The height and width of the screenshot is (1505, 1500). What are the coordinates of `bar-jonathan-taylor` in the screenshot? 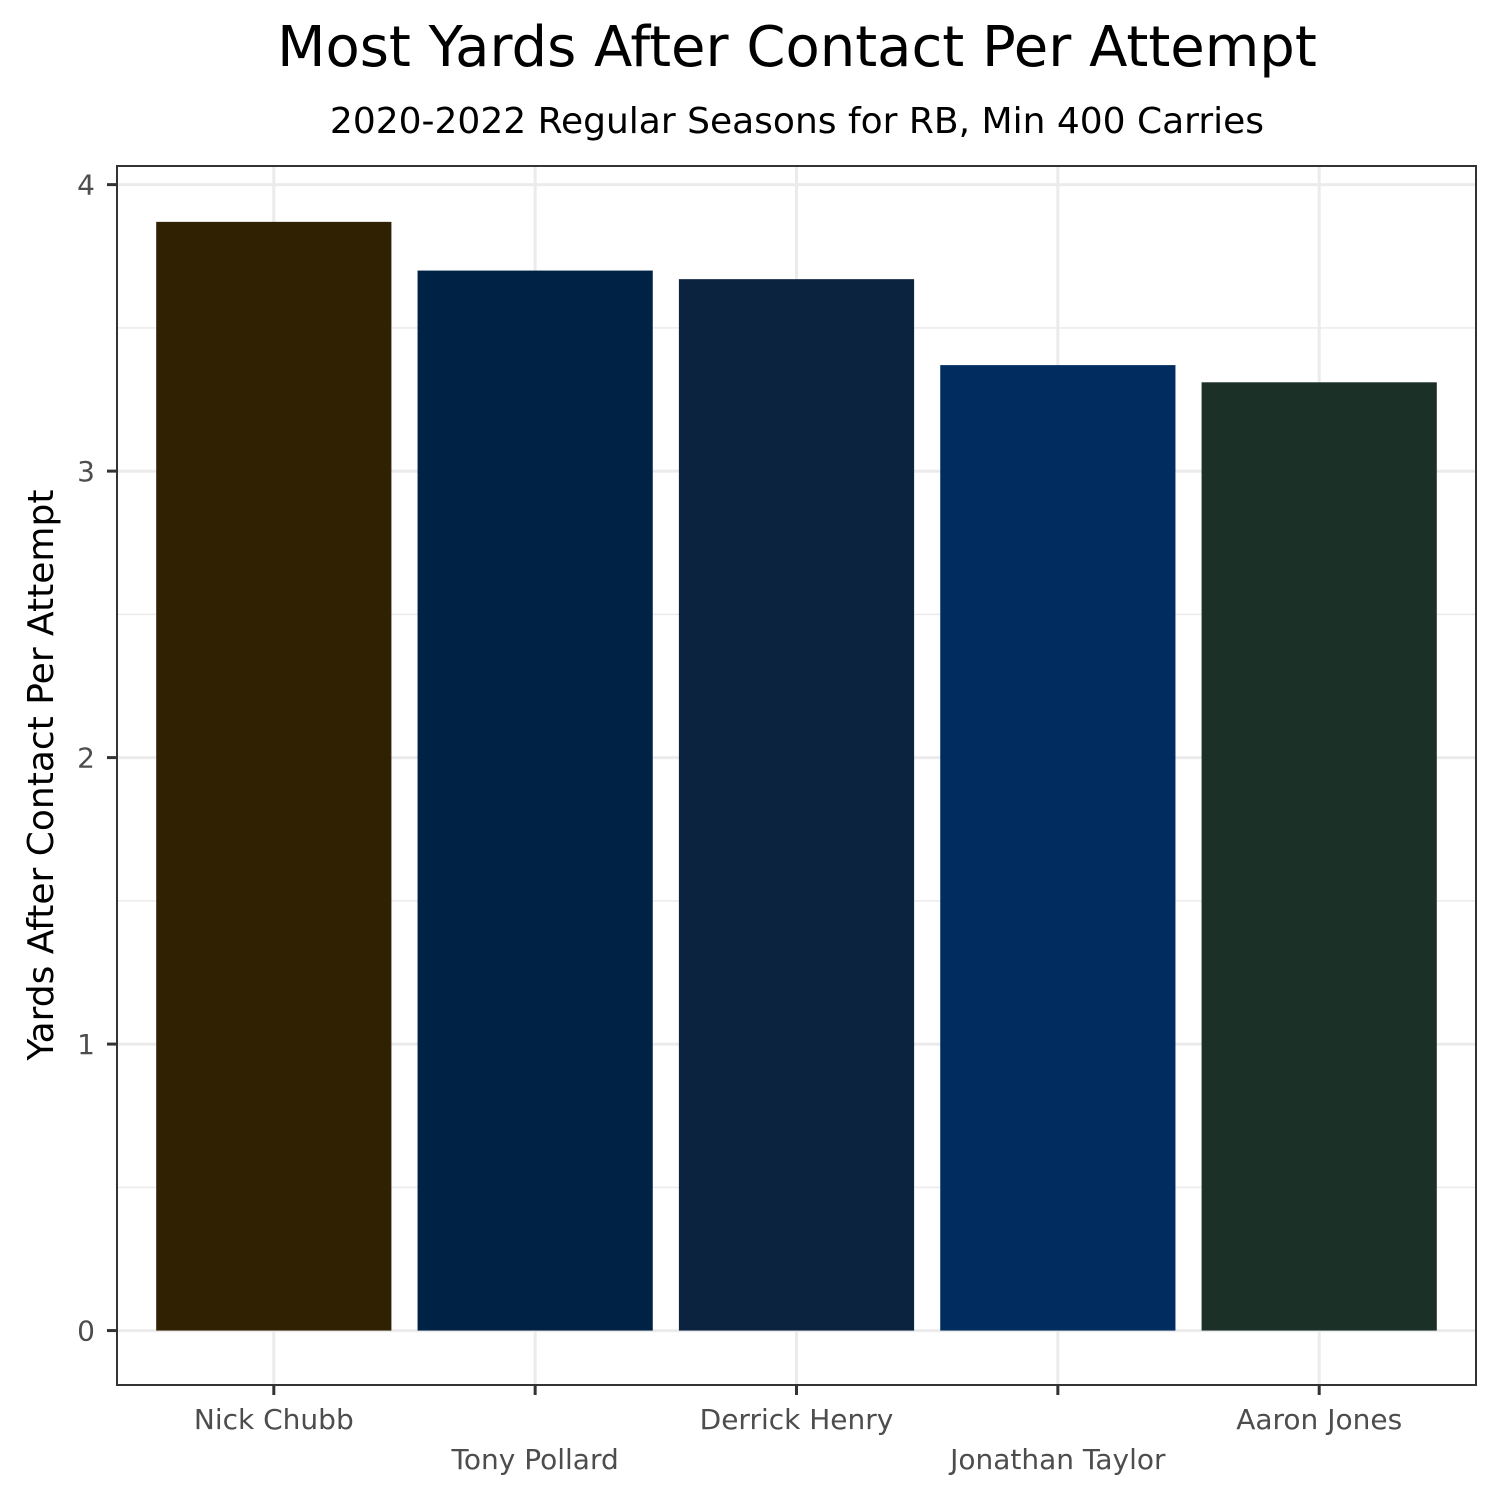 It's located at (1058, 848).